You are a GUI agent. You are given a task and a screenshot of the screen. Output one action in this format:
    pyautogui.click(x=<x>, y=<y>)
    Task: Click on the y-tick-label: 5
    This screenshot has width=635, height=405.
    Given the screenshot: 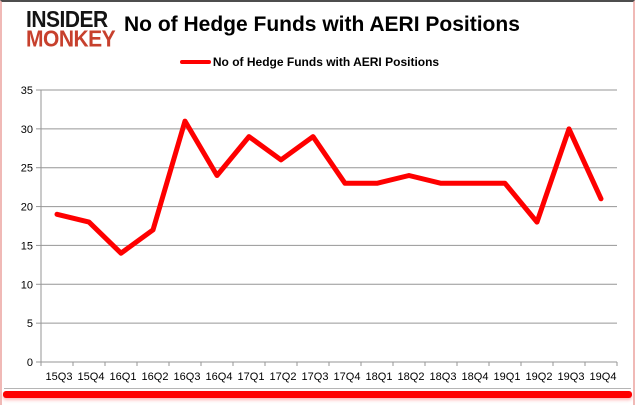 What is the action you would take?
    pyautogui.click(x=30, y=324)
    